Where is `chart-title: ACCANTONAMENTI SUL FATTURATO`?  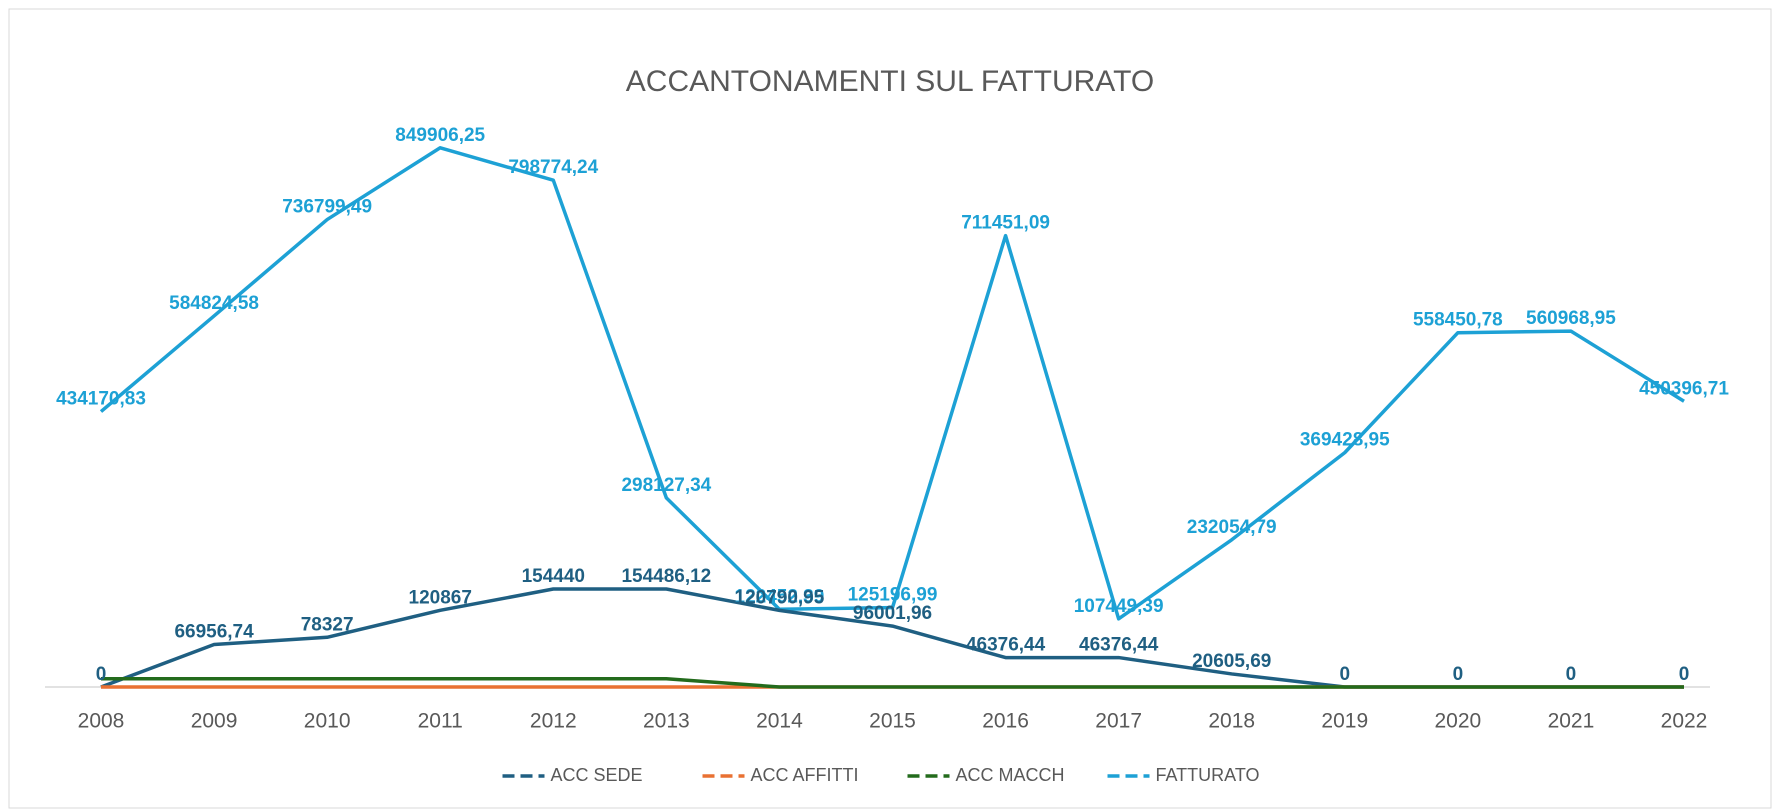 chart-title: ACCANTONAMENTI SUL FATTURATO is located at coordinates (890, 81).